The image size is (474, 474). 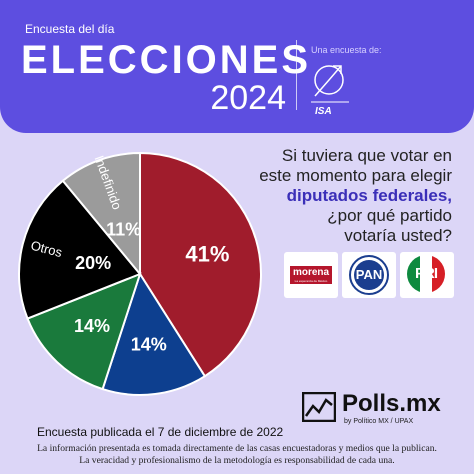 I want to click on pri-green-band, so click(x=413, y=274).